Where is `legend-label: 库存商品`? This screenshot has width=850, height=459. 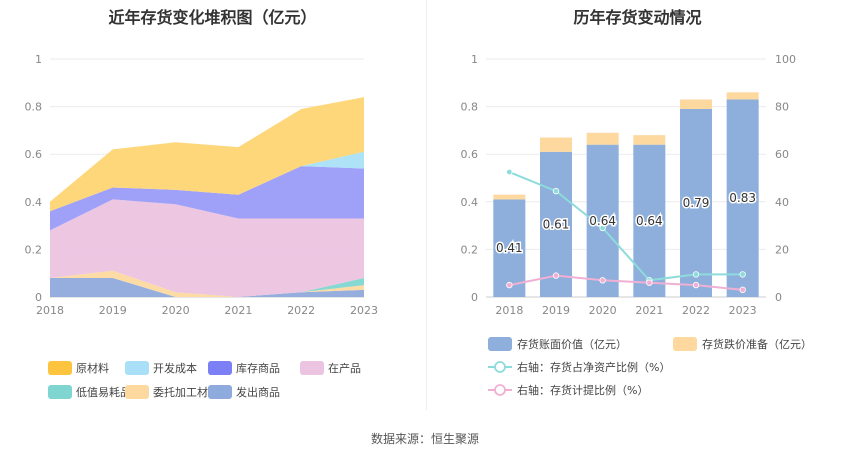 legend-label: 库存商品 is located at coordinates (258, 368).